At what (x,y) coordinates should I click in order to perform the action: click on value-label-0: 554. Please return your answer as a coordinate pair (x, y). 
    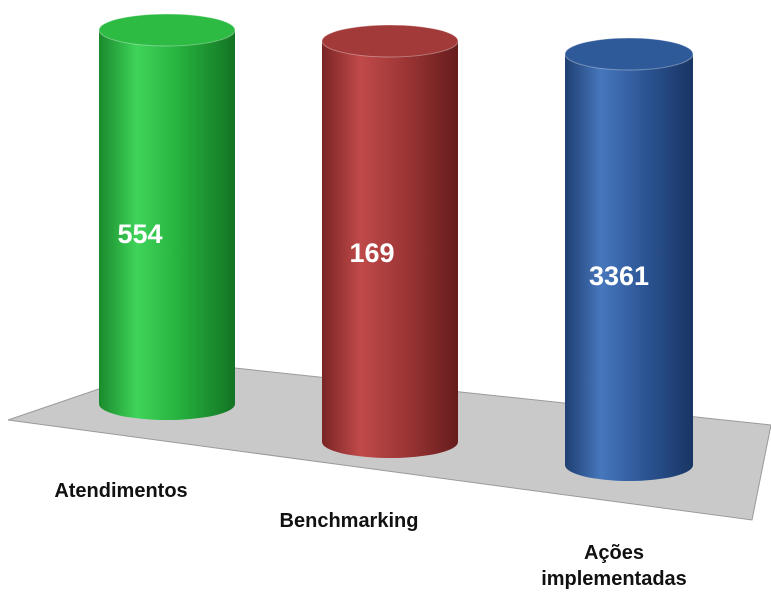
    Looking at the image, I should click on (139, 234).